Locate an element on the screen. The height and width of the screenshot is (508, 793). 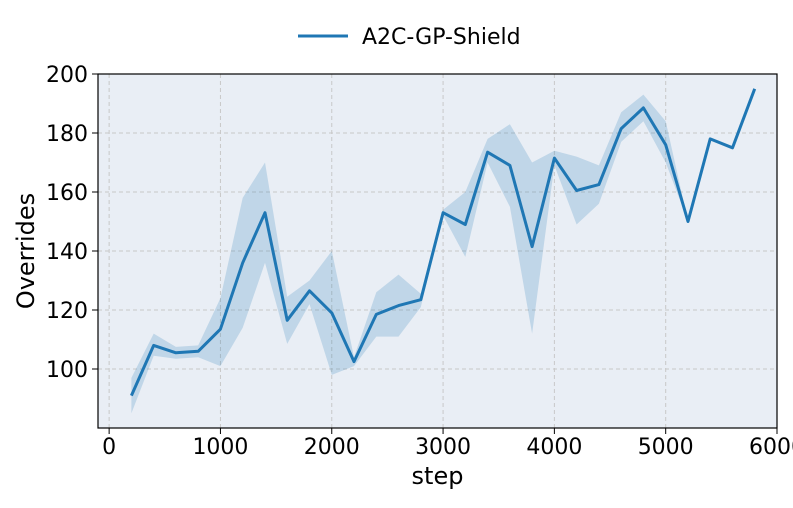
legend: A2C-GP-Shield is located at coordinates (409, 37).